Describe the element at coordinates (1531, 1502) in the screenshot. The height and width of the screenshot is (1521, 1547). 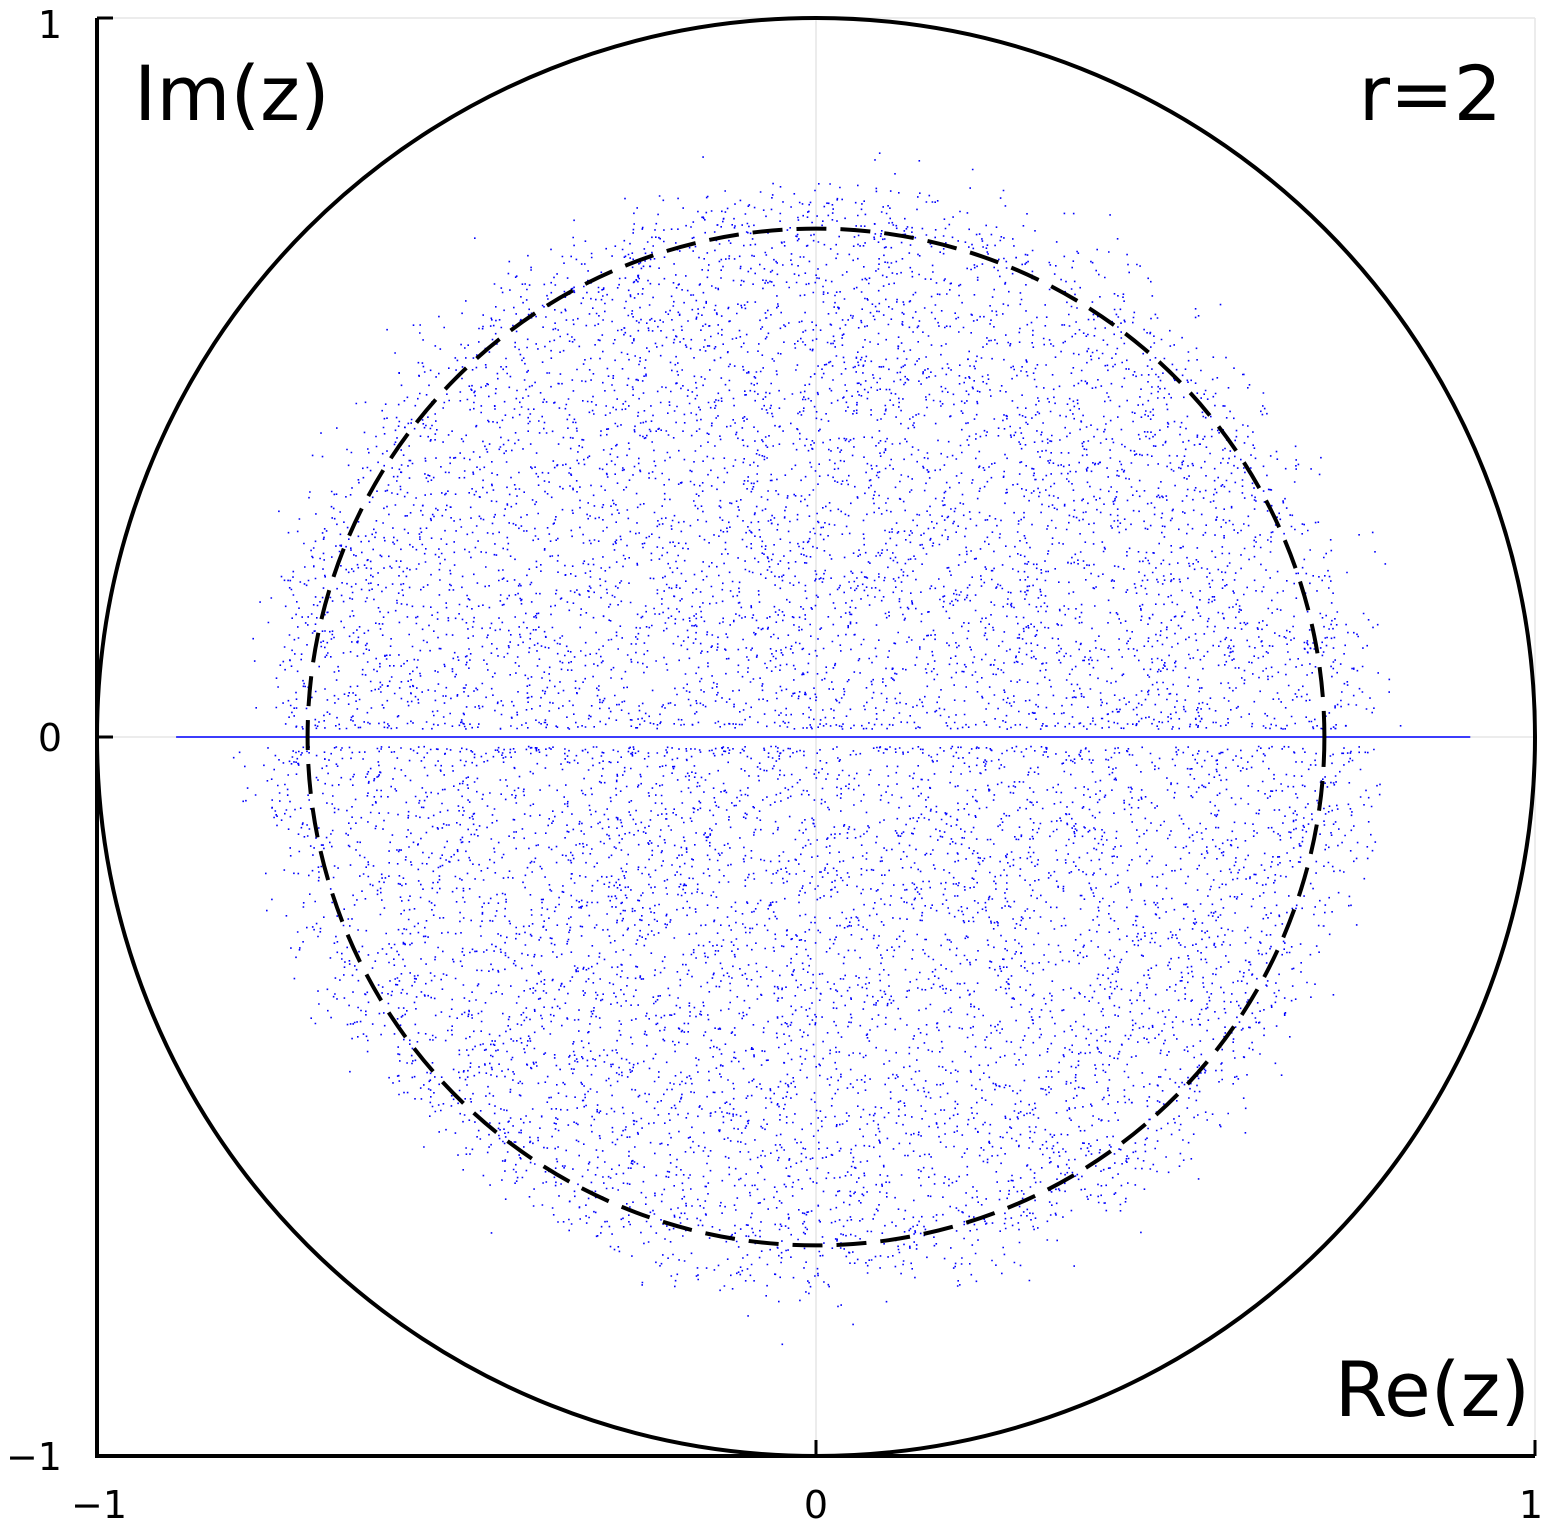
I see `x-tick-label: 1` at that location.